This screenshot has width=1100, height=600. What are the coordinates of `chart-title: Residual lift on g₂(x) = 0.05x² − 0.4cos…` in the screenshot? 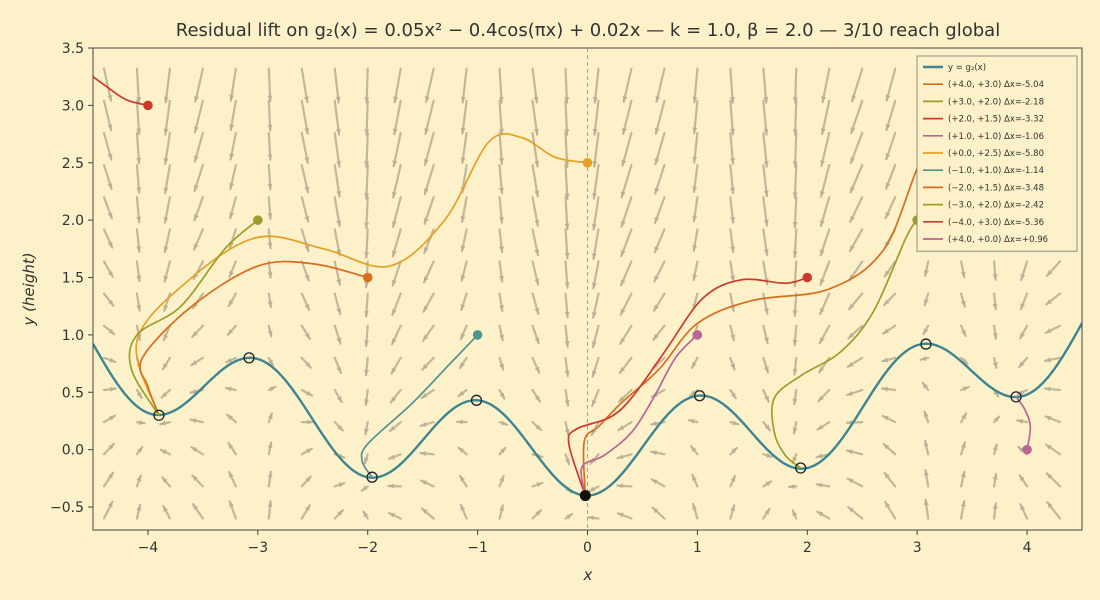 It's located at (588, 30).